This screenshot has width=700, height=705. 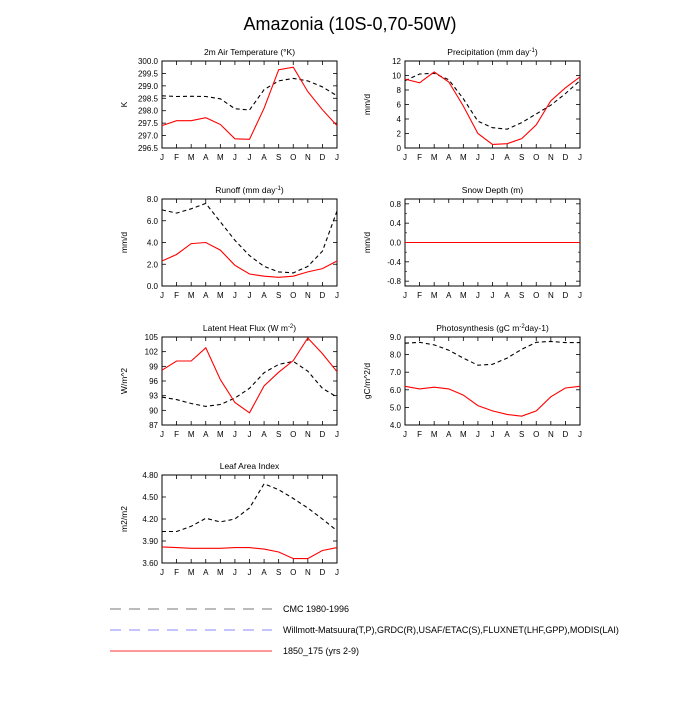 I want to click on y-tick-label: 6, so click(x=399, y=105).